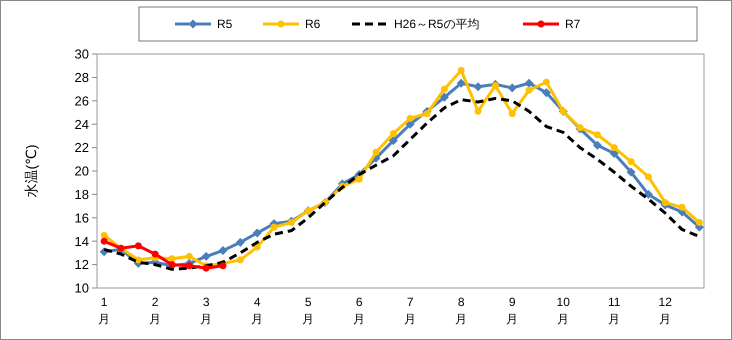 This screenshot has height=340, width=732. Describe the element at coordinates (81, 77) in the screenshot. I see `y-tick-label: 28` at that location.